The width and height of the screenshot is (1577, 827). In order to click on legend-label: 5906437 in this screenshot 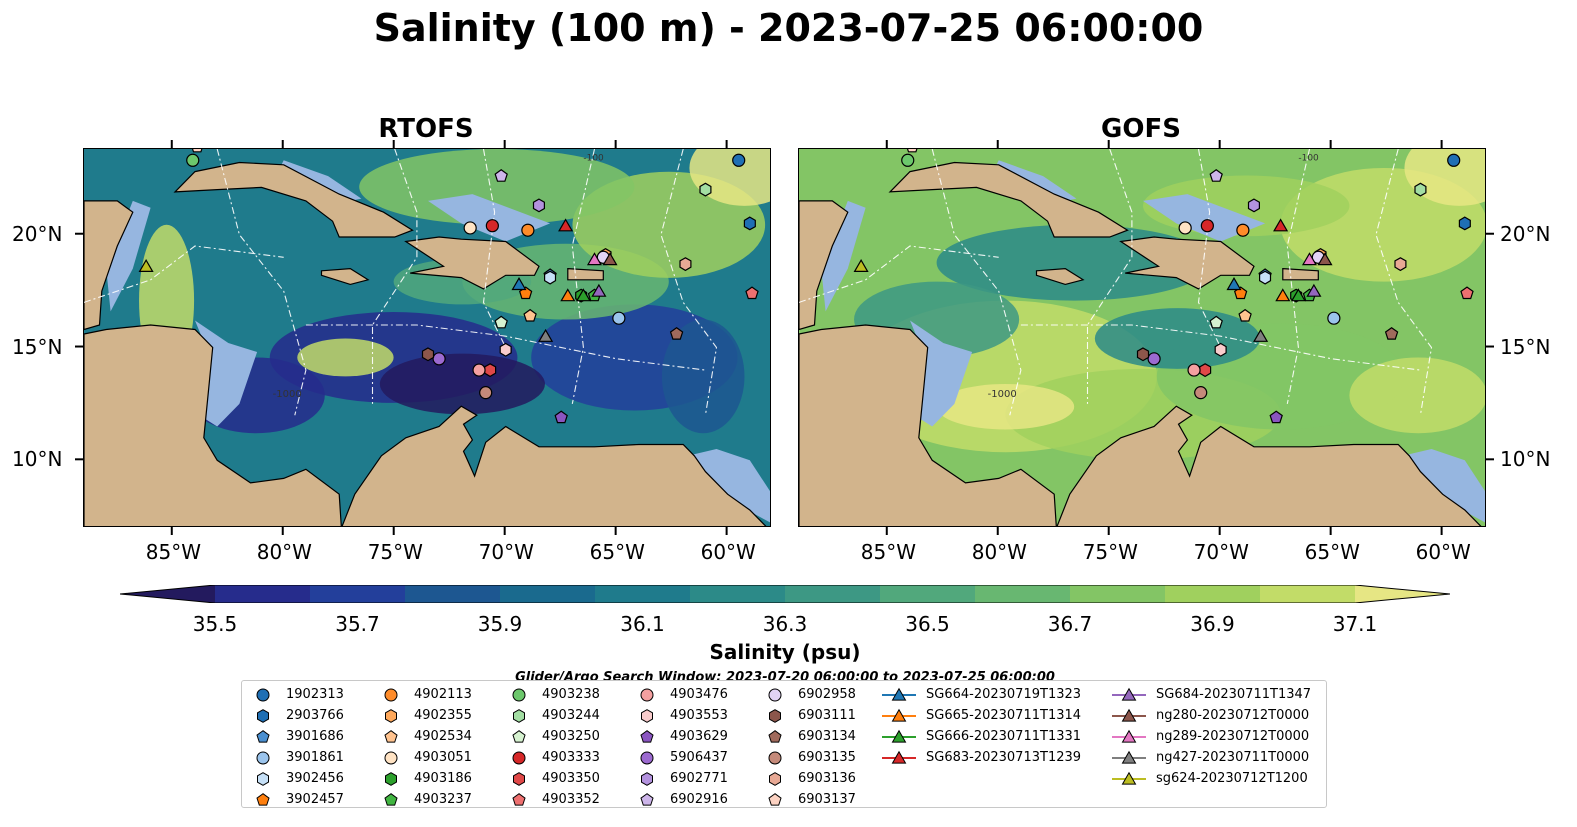, I will do `click(699, 757)`.